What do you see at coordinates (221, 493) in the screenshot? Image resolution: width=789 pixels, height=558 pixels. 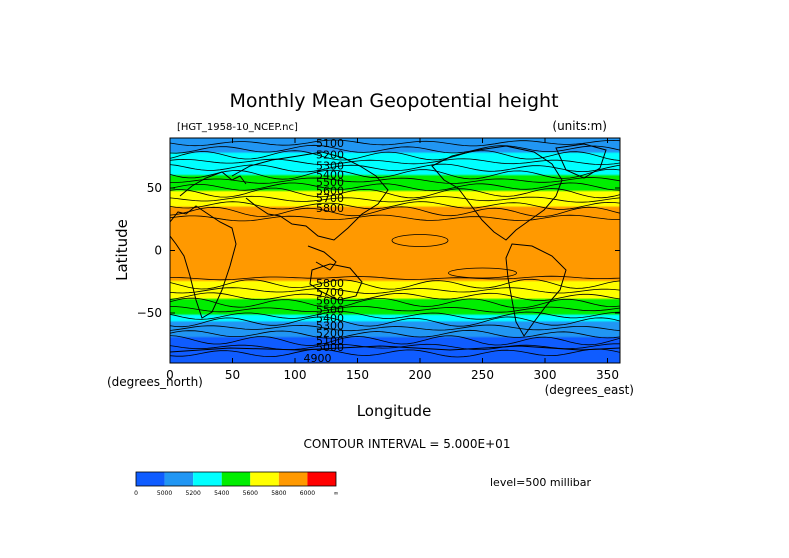 I see `colorbar-label: 5400` at bounding box center [221, 493].